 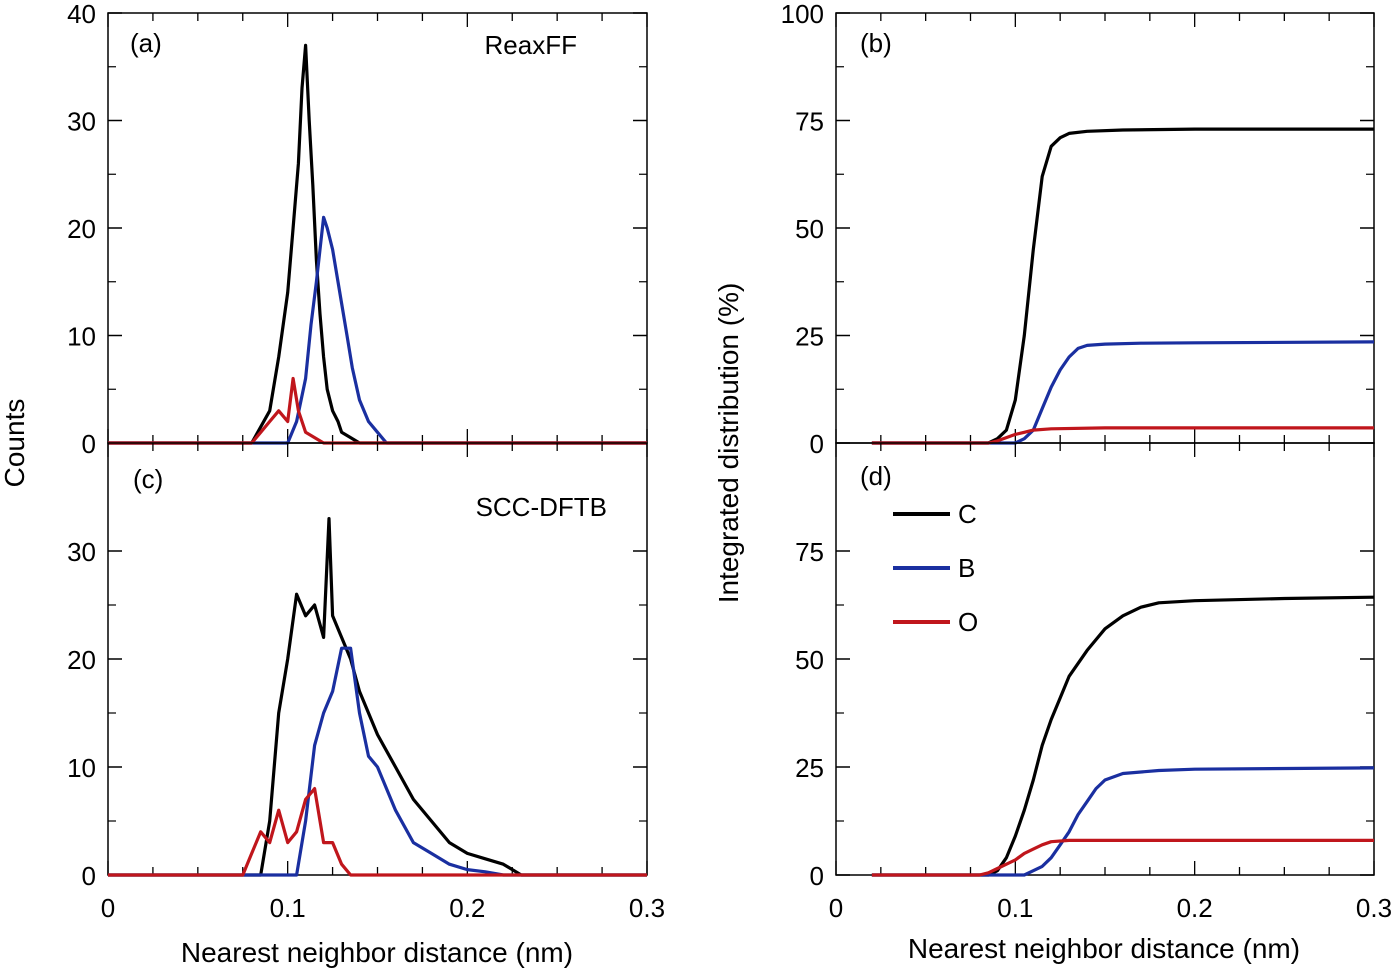 What do you see at coordinates (541, 507) in the screenshot?
I see `method-label: SCC-DFTB` at bounding box center [541, 507].